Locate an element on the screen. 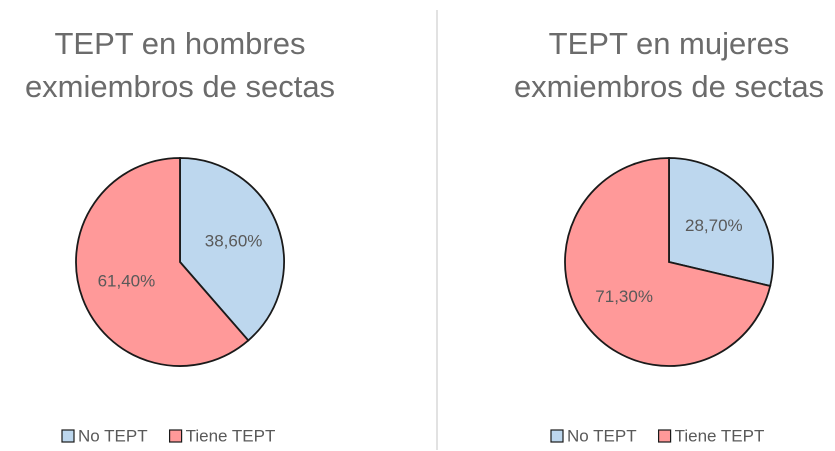 The image size is (835, 451). data-label: 28,70% is located at coordinates (714, 225).